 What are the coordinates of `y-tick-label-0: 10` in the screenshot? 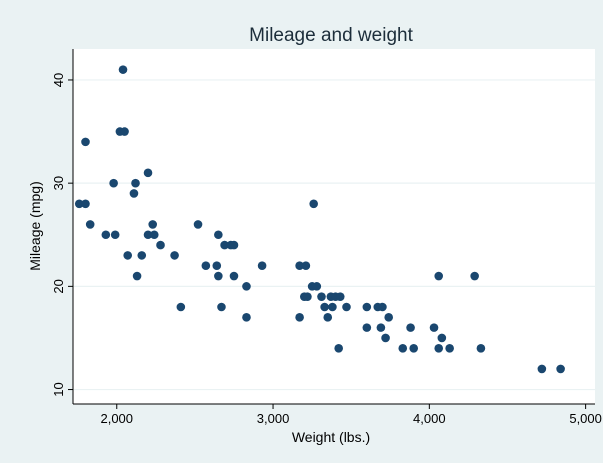 It's located at (58, 389).